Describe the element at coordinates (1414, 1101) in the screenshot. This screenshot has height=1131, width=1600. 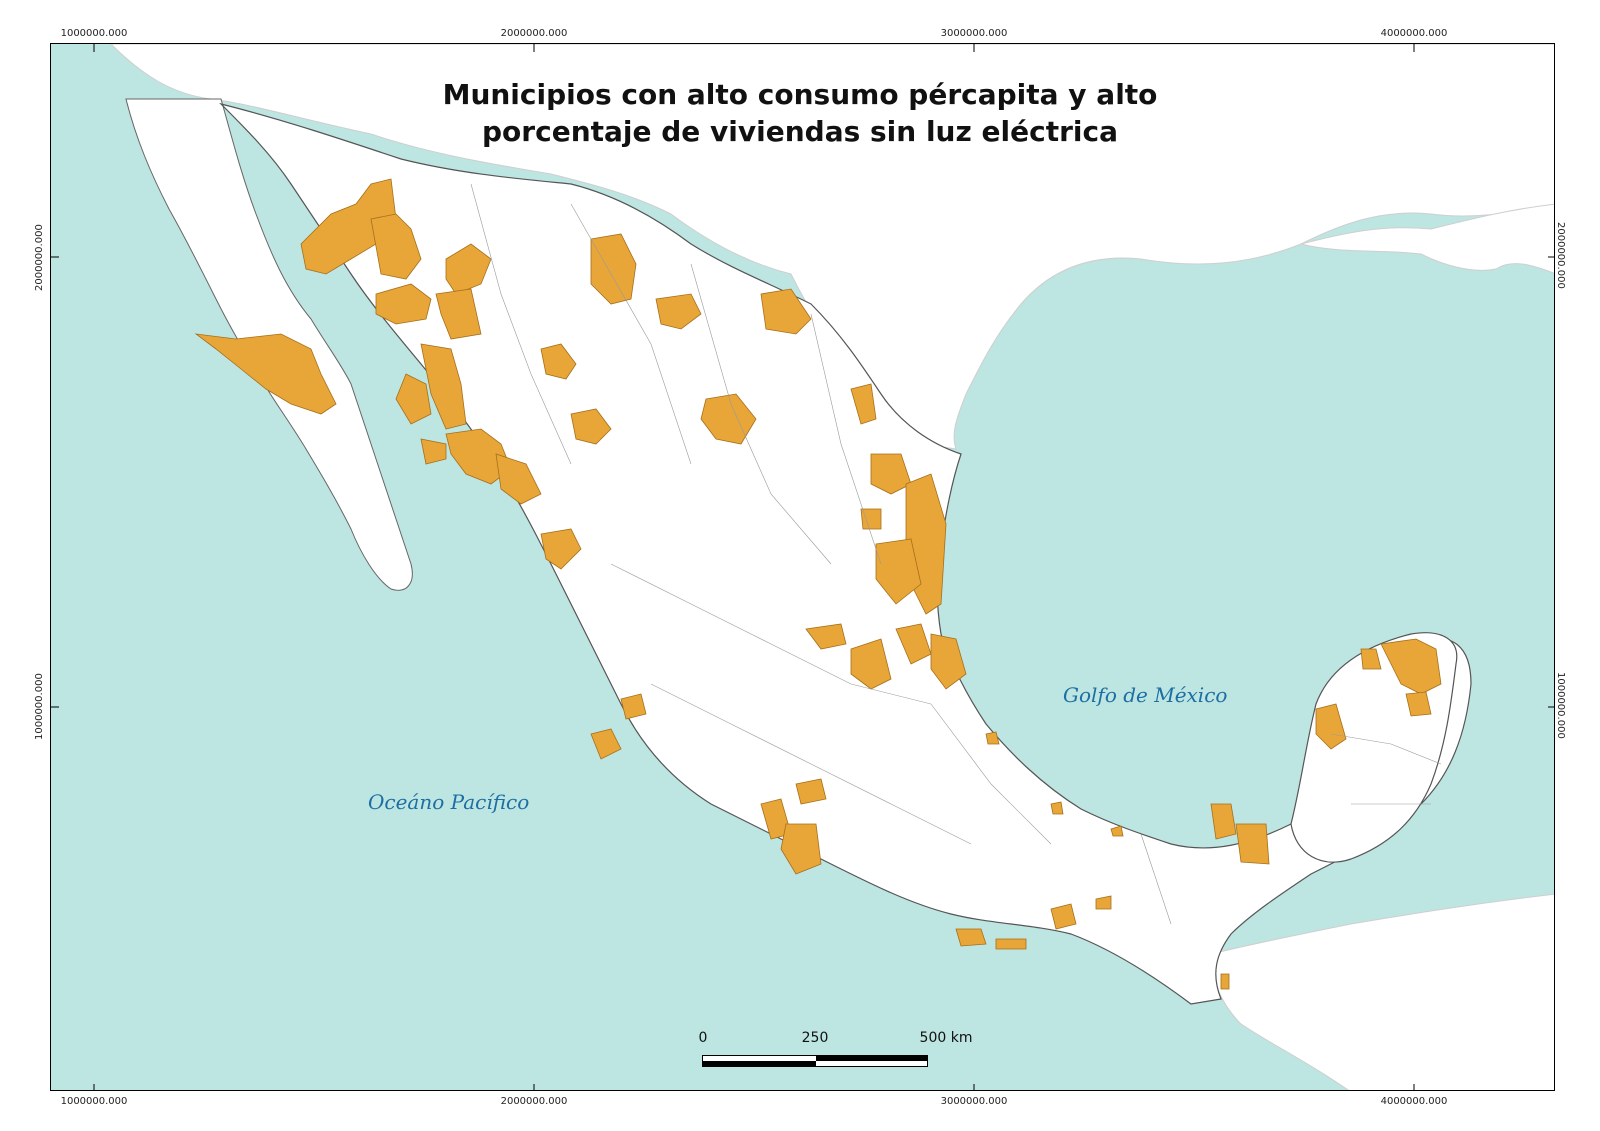
I see `x-tick-bottom-4: 4000000.000` at that location.